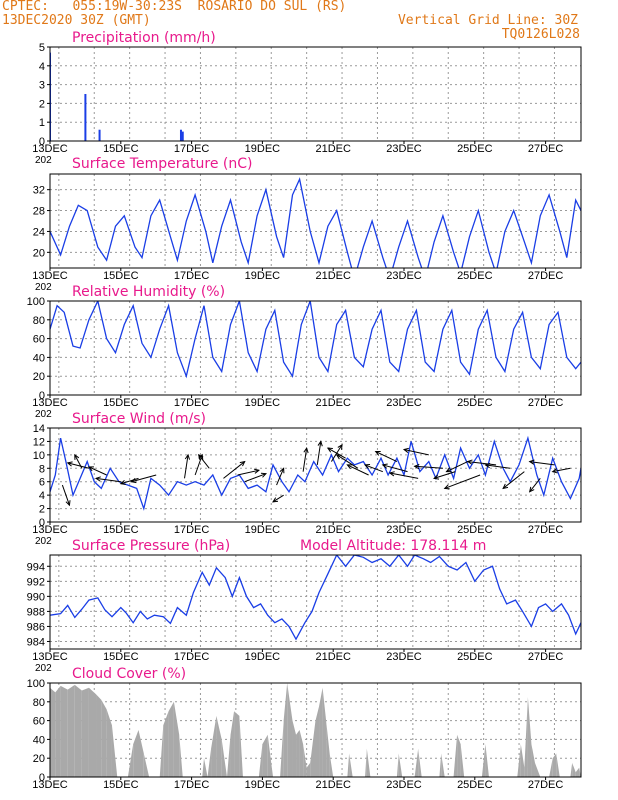  What do you see at coordinates (39, 377) in the screenshot?
I see `y-tick-label: 20` at bounding box center [39, 377].